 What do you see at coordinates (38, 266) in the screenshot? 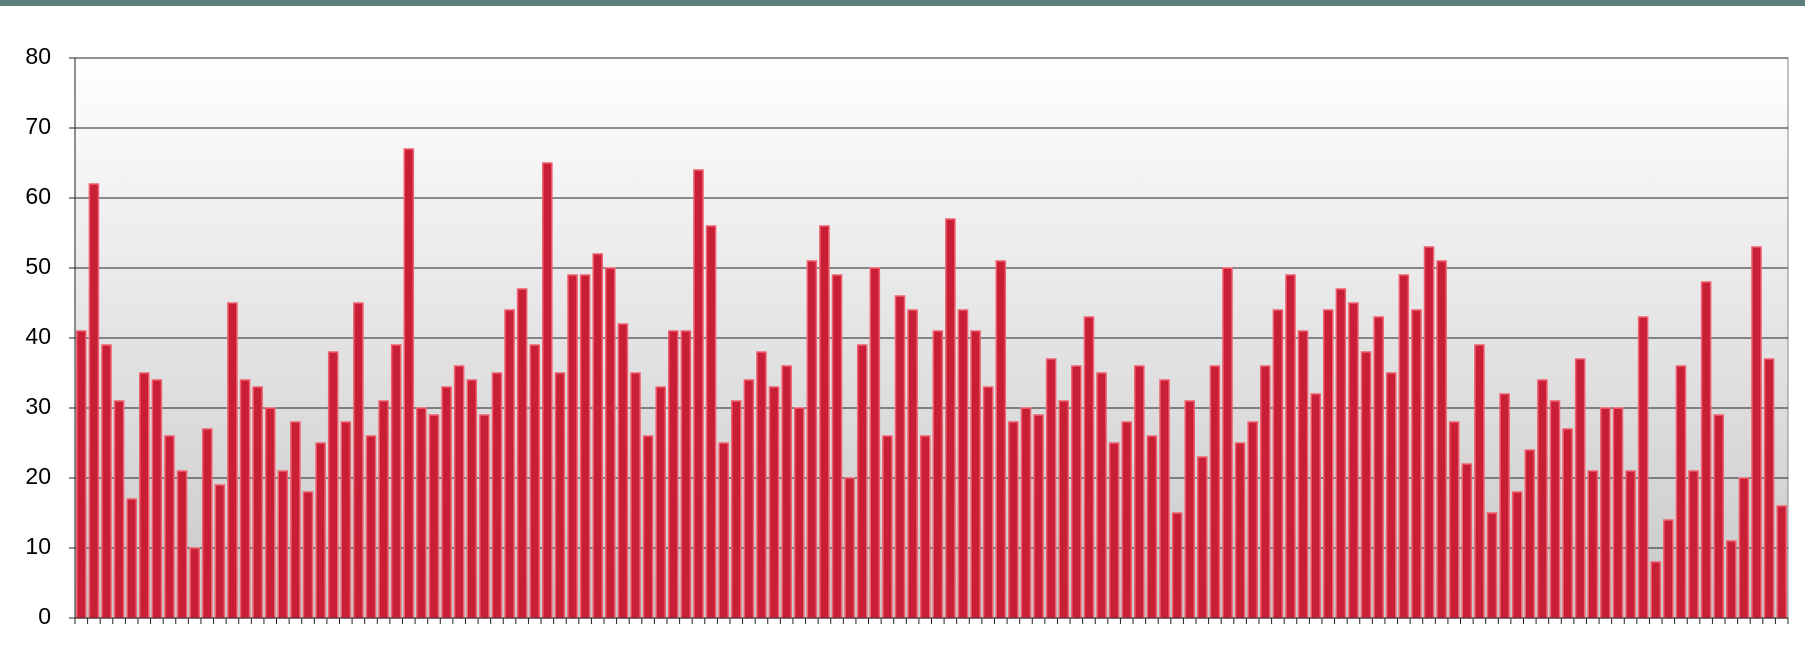
I see `y-tick-label: 50` at bounding box center [38, 266].